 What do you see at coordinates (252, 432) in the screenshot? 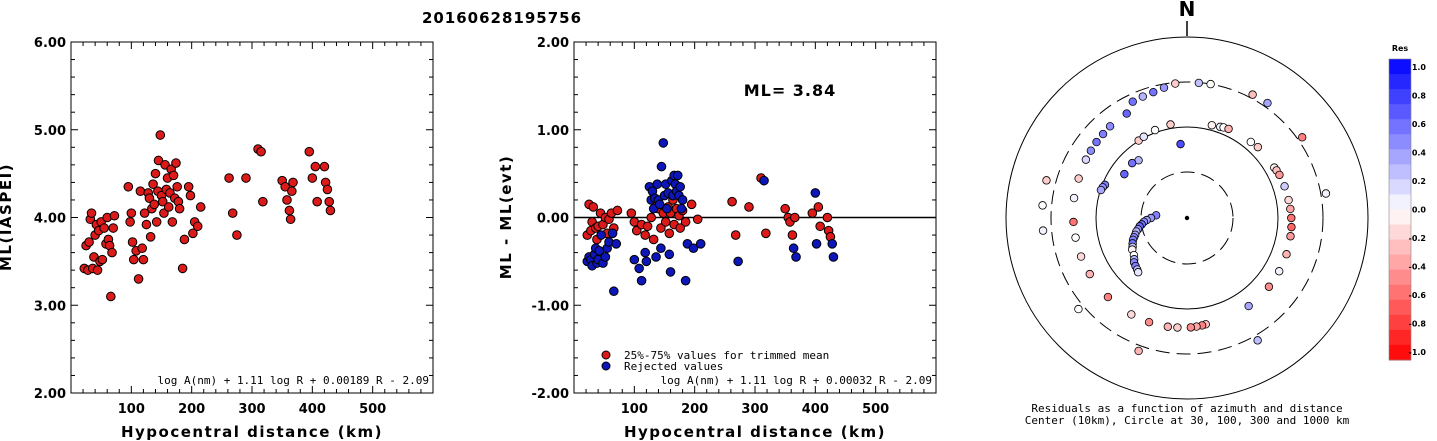
I see `left-x-axis-label: Hypocentral distance (km)` at bounding box center [252, 432].